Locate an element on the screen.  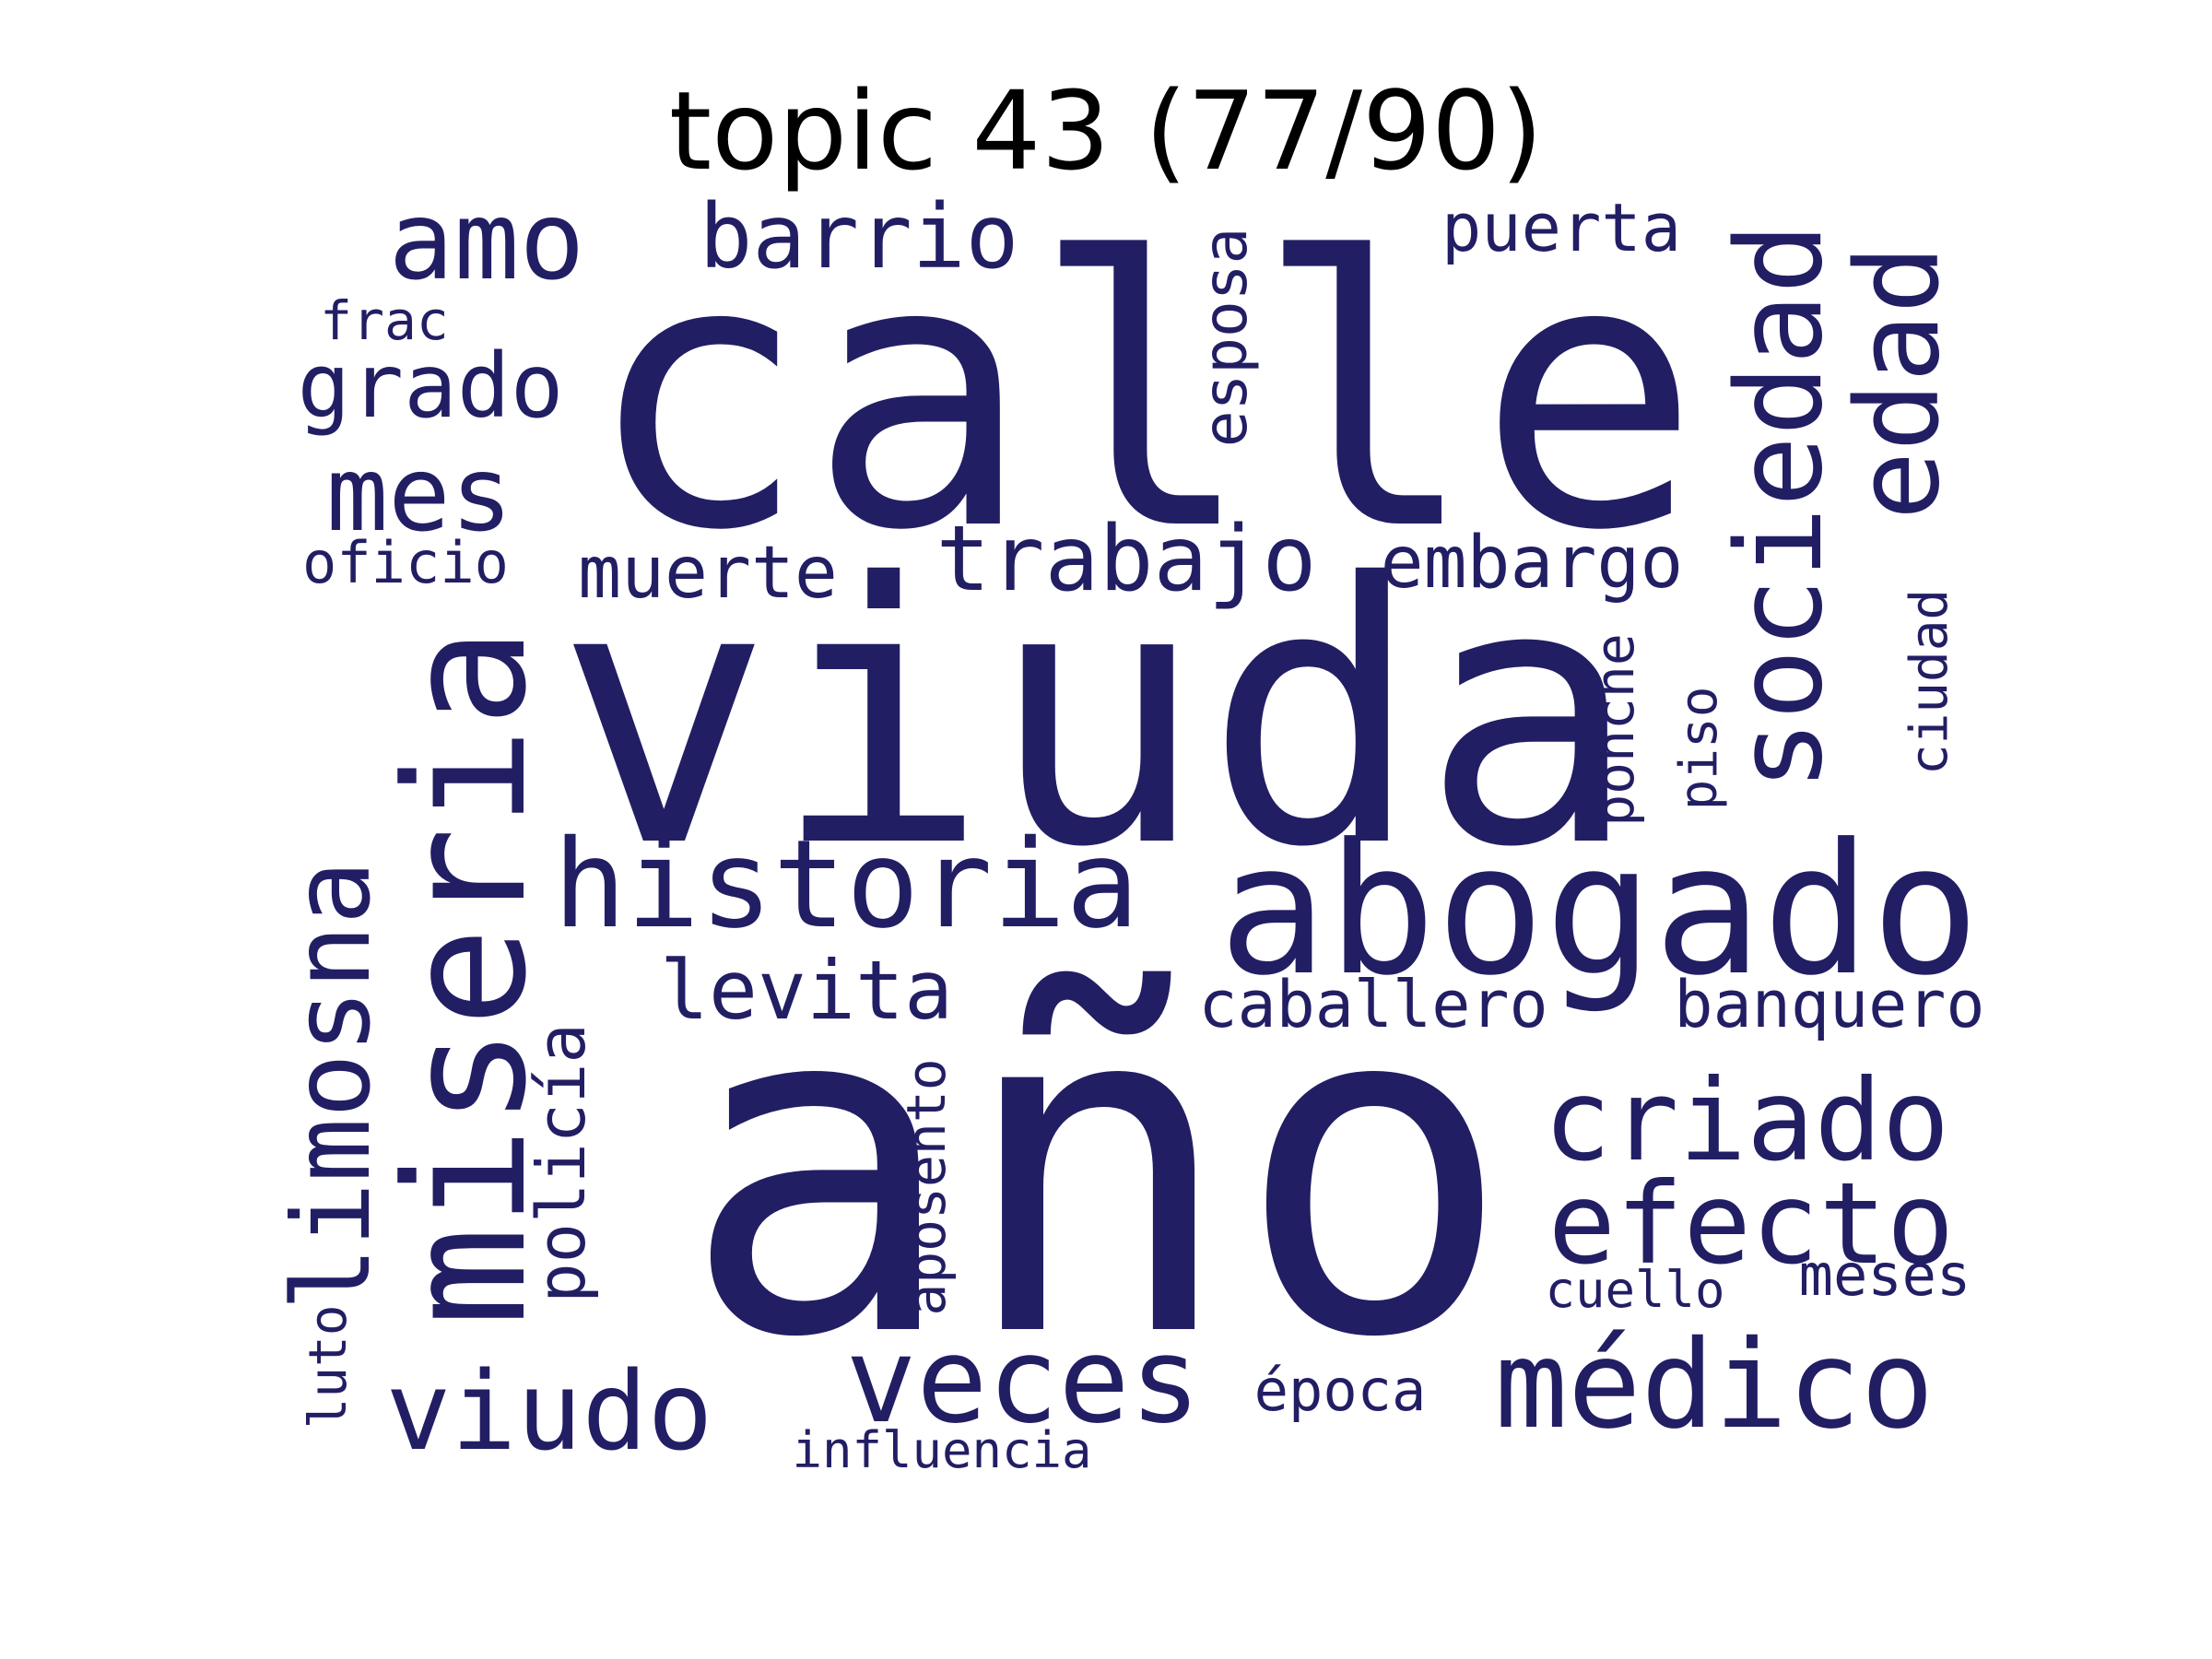
word-policia: policía is located at coordinates (561, 1162).